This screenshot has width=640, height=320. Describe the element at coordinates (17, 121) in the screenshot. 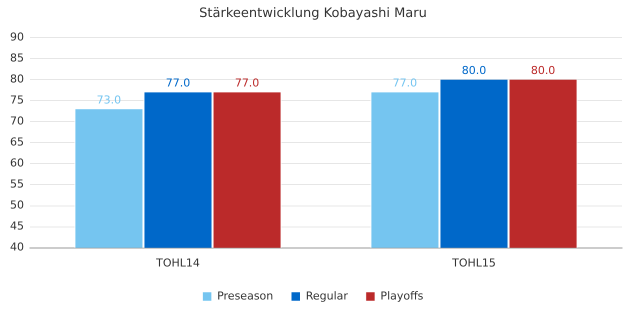

I see `y-tick-label: 70` at that location.